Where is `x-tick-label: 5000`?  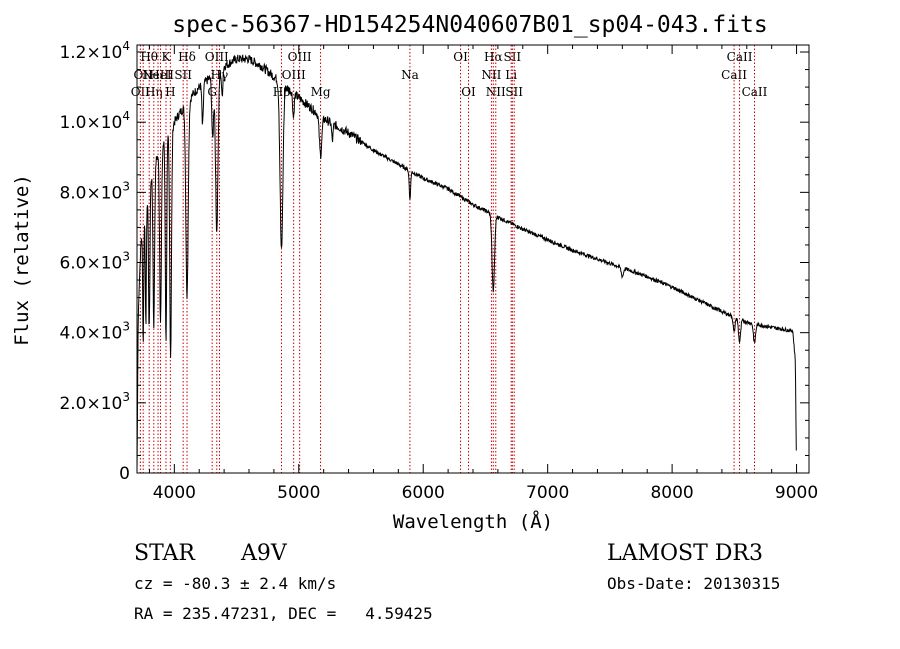
x-tick-label: 5000 is located at coordinates (298, 493).